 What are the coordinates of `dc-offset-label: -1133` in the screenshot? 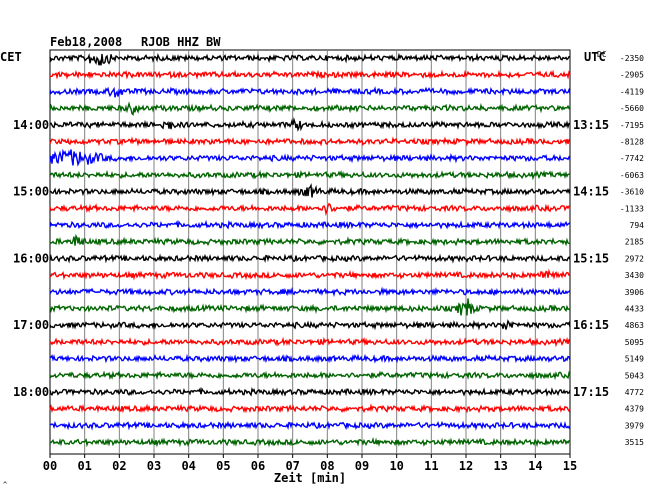 It's located at (632, 208).